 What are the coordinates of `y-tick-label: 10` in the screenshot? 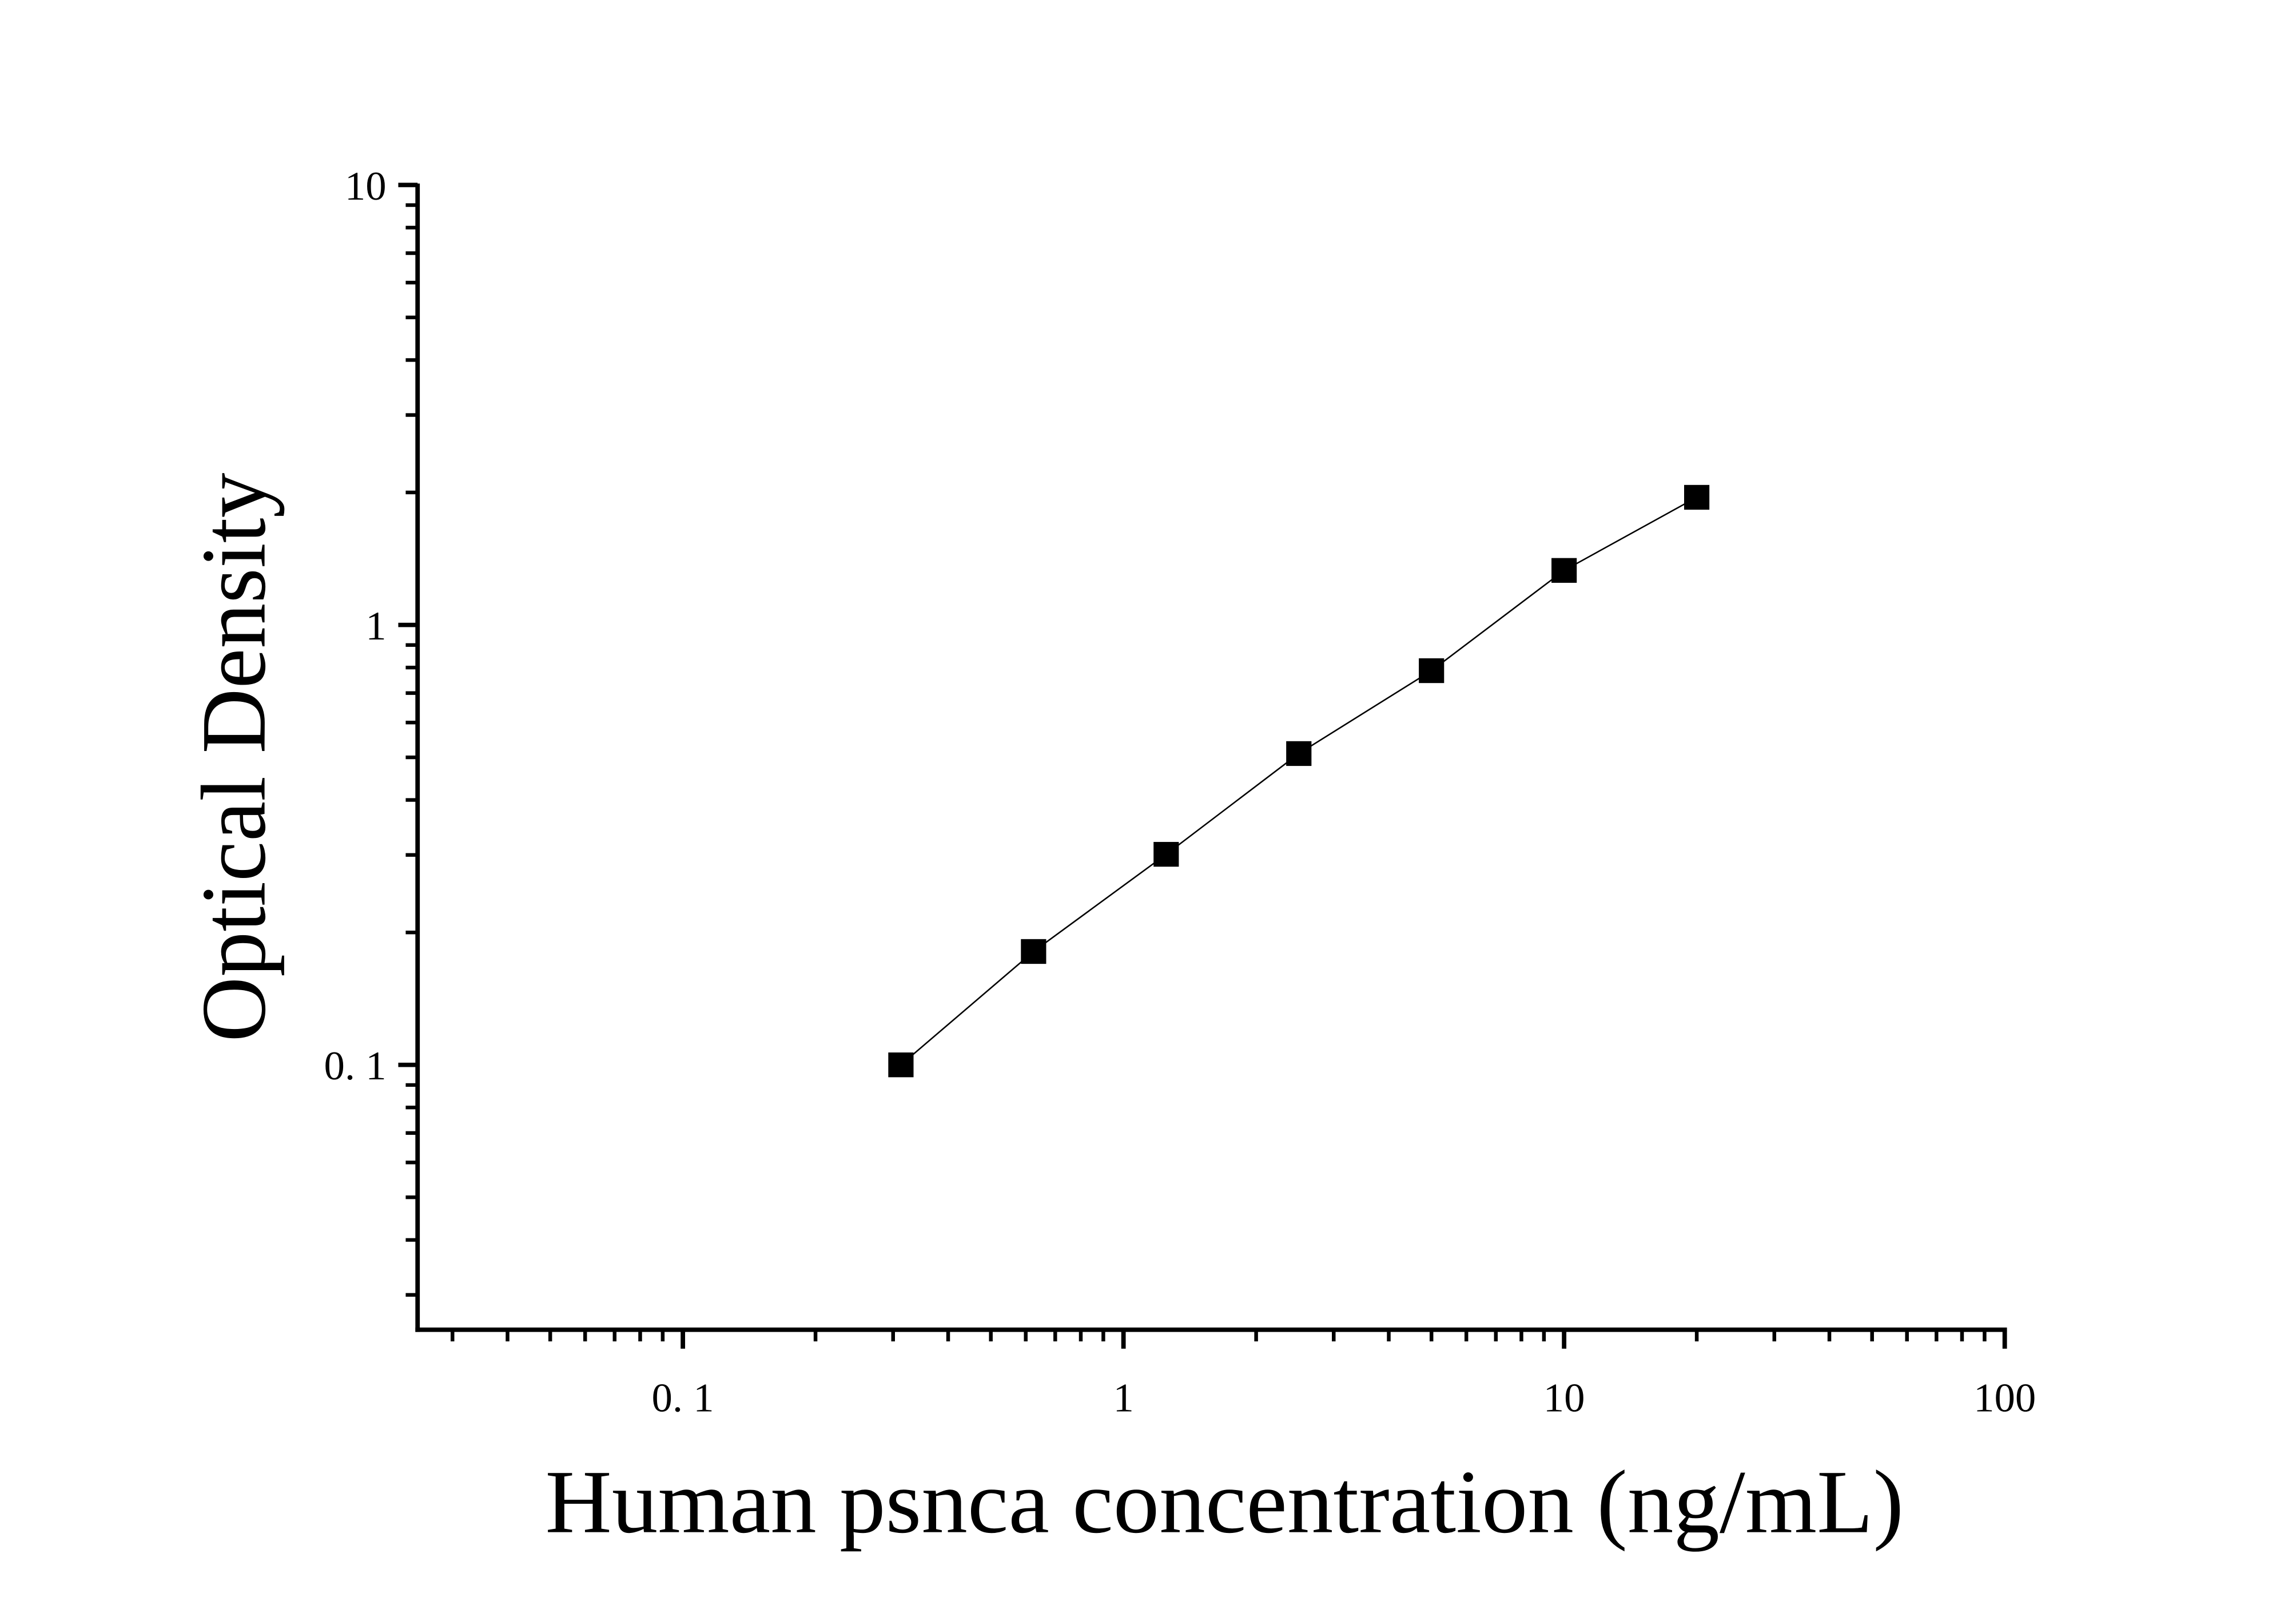 It's located at (366, 185).